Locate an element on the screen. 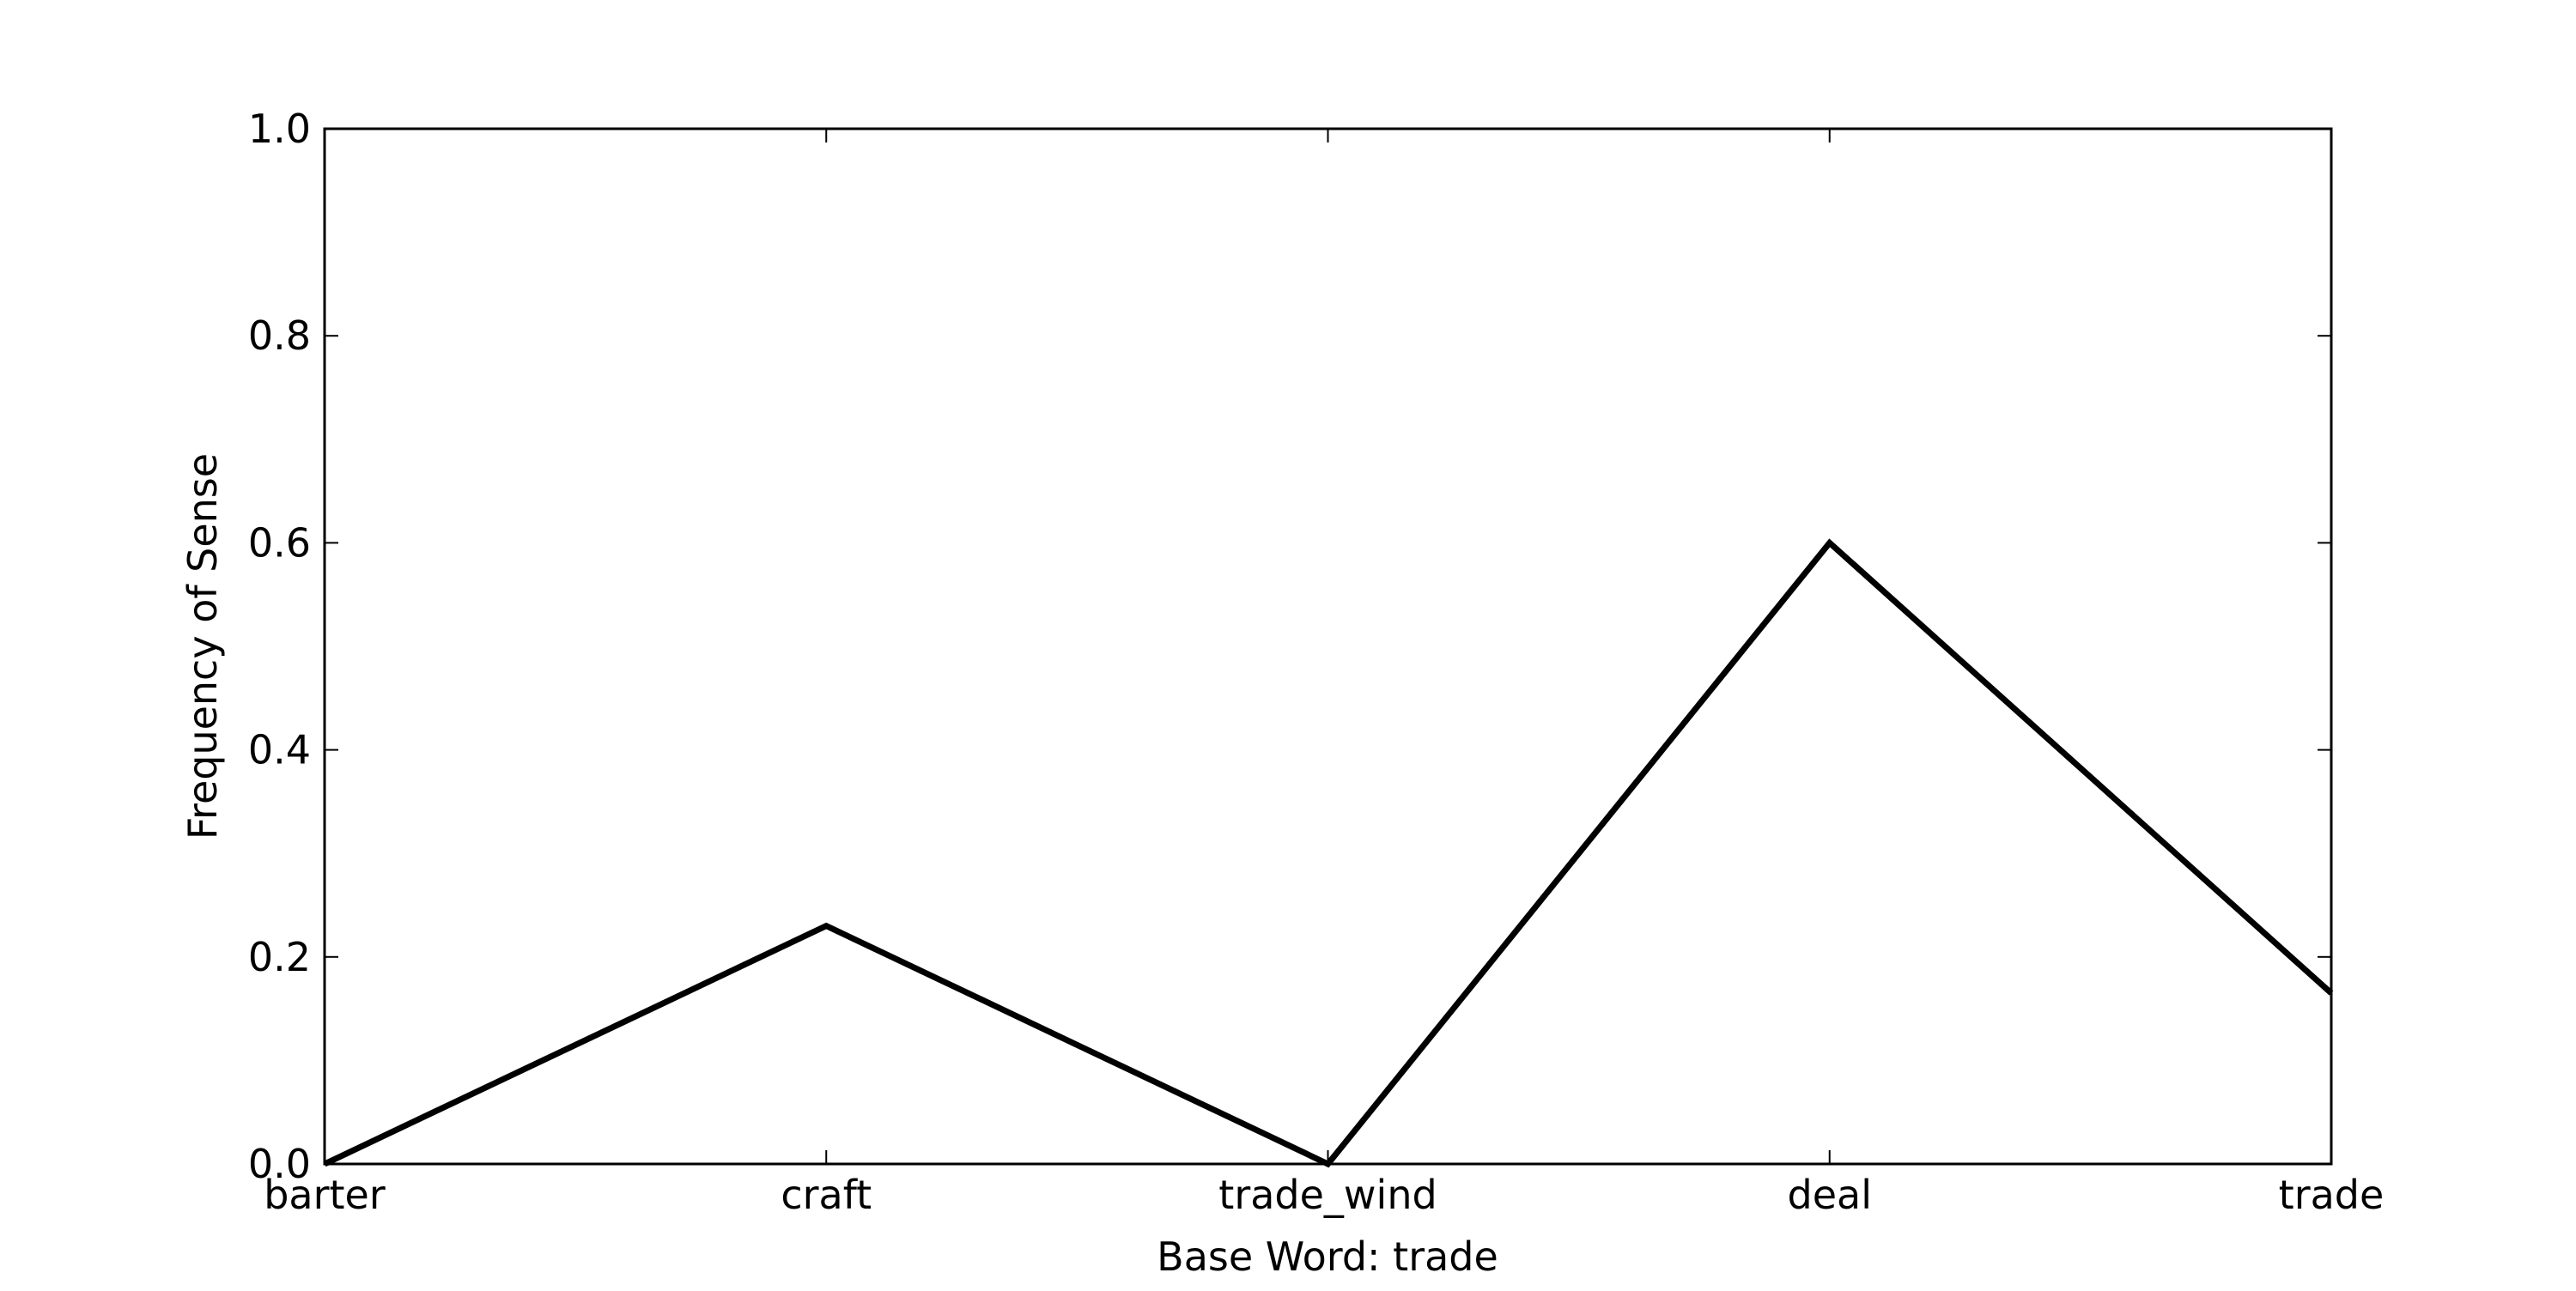 Image resolution: width=2576 pixels, height=1291 pixels. y-tick-label: 0.6 is located at coordinates (280, 543).